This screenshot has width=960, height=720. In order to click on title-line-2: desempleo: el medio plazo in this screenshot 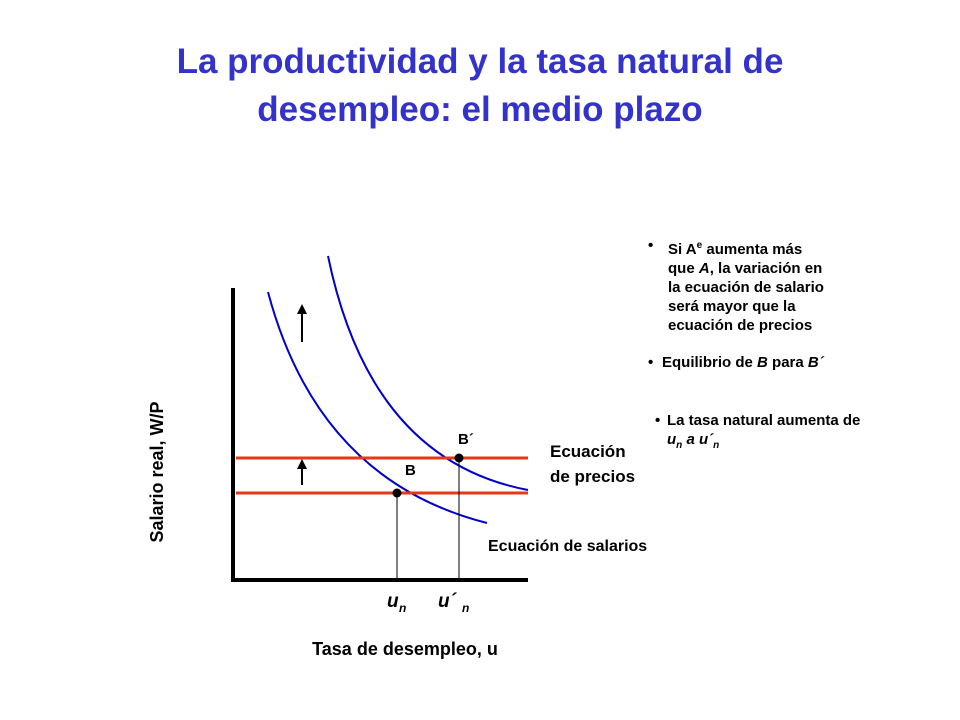, I will do `click(480, 109)`.